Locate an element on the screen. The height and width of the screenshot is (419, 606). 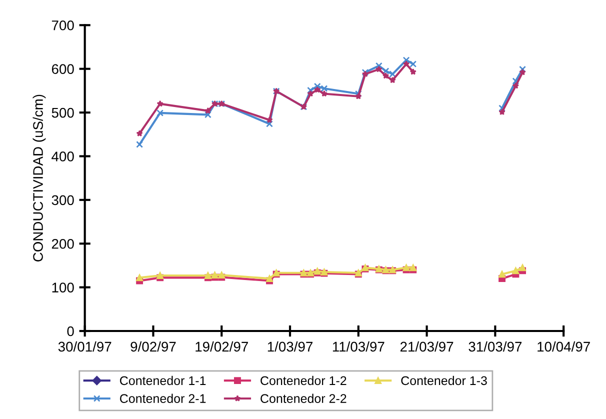
x-tick-label: 30/01/97 is located at coordinates (85, 346).